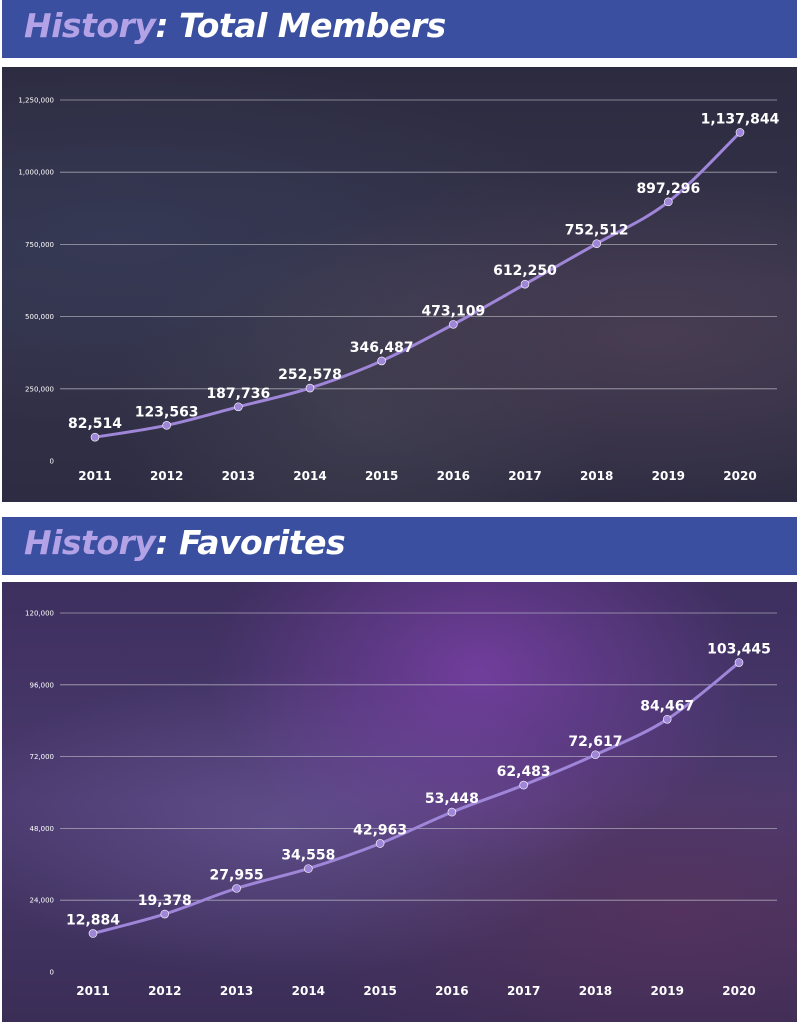 The width and height of the screenshot is (801, 1024). Describe the element at coordinates (36, 101) in the screenshot. I see `members-y-tick-label: 1,250,000` at that location.